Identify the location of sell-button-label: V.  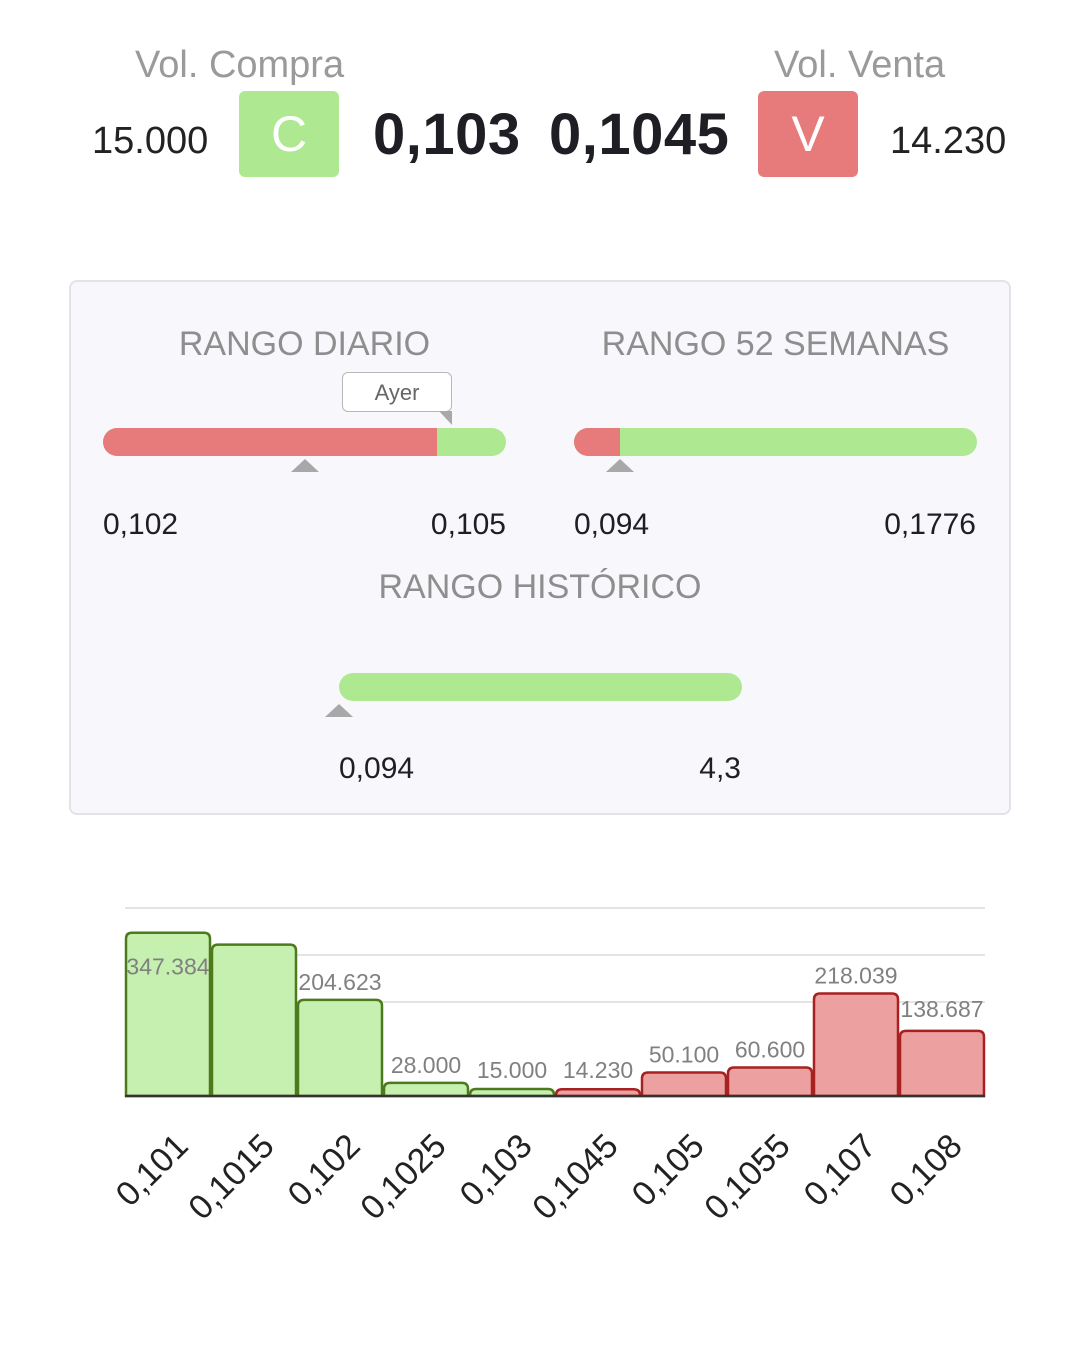
(808, 134).